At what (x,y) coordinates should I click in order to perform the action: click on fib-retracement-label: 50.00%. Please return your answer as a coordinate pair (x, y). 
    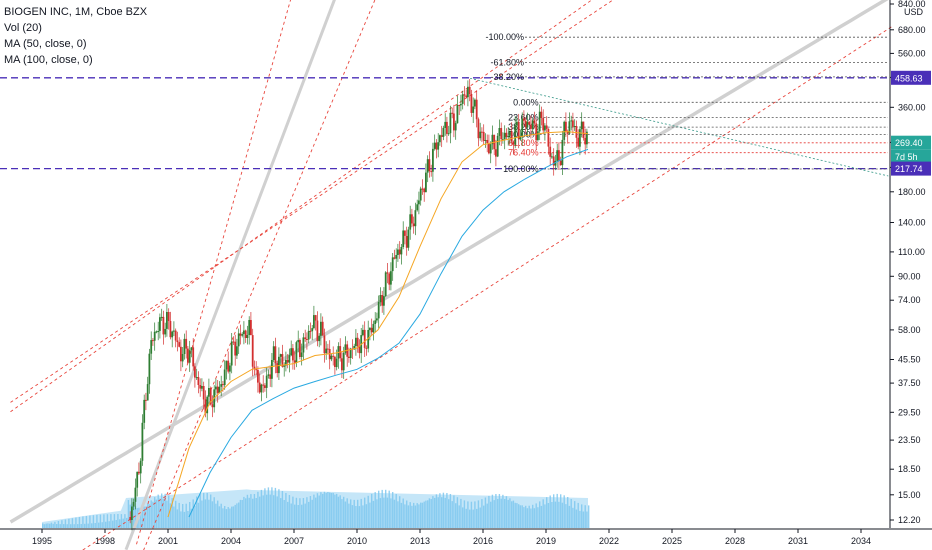
    Looking at the image, I should click on (523, 135).